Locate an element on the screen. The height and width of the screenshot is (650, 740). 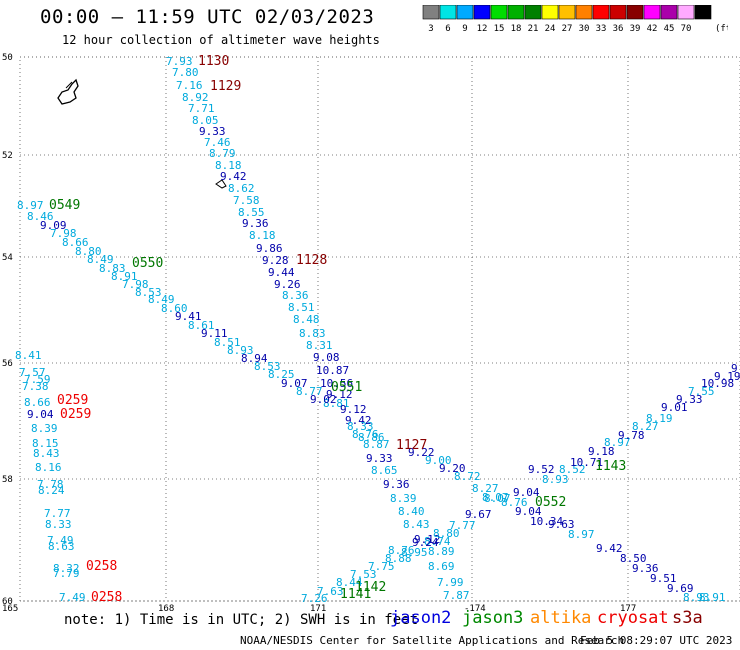
wave-height-label: 7.55 is located at coordinates (701, 391).